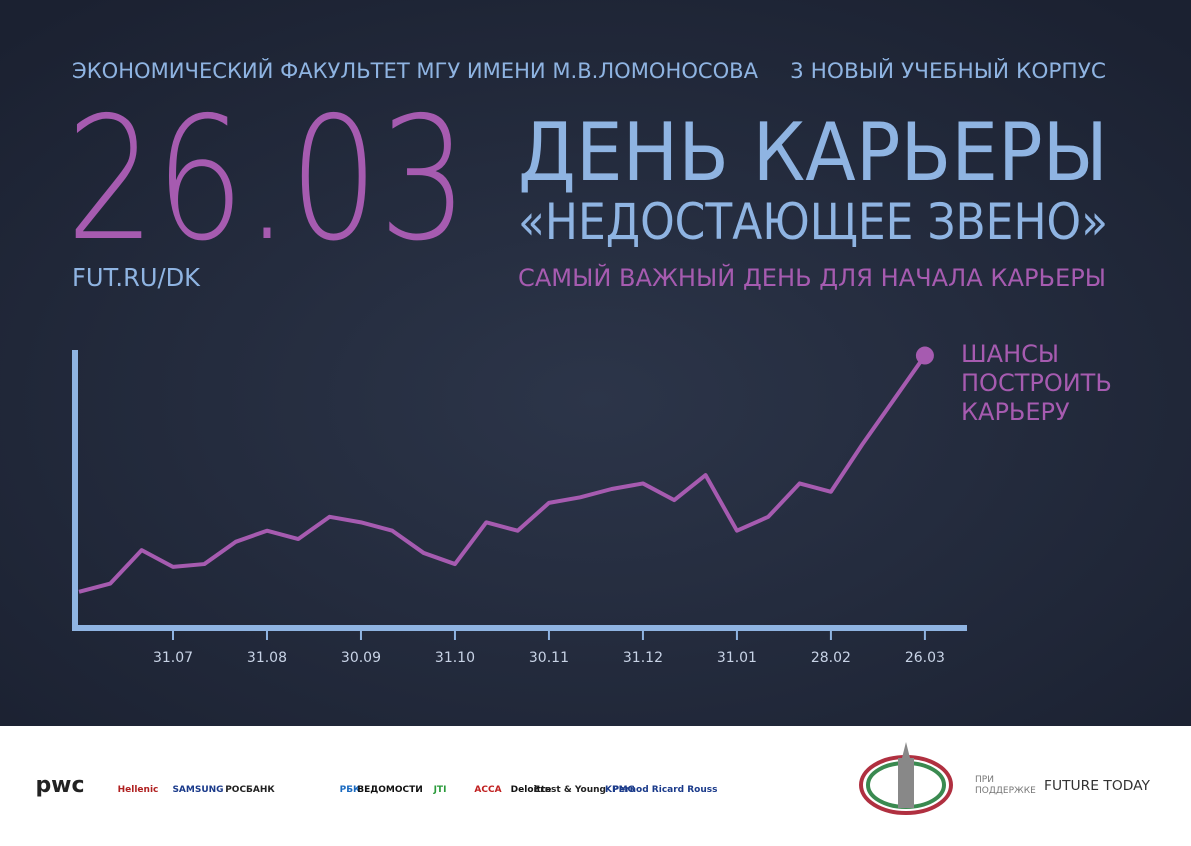 This screenshot has width=1191, height=846. Describe the element at coordinates (361, 658) in the screenshot. I see `x-tick-label: 30.09` at that location.